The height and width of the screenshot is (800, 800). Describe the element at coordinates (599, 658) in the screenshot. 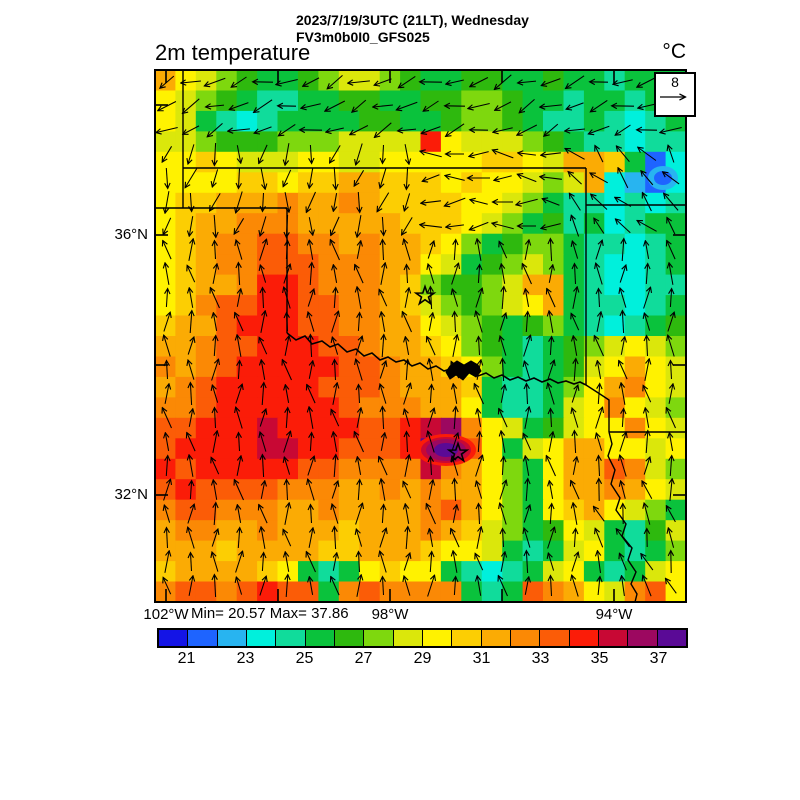

I see `colorbar-tick-label: 35` at that location.